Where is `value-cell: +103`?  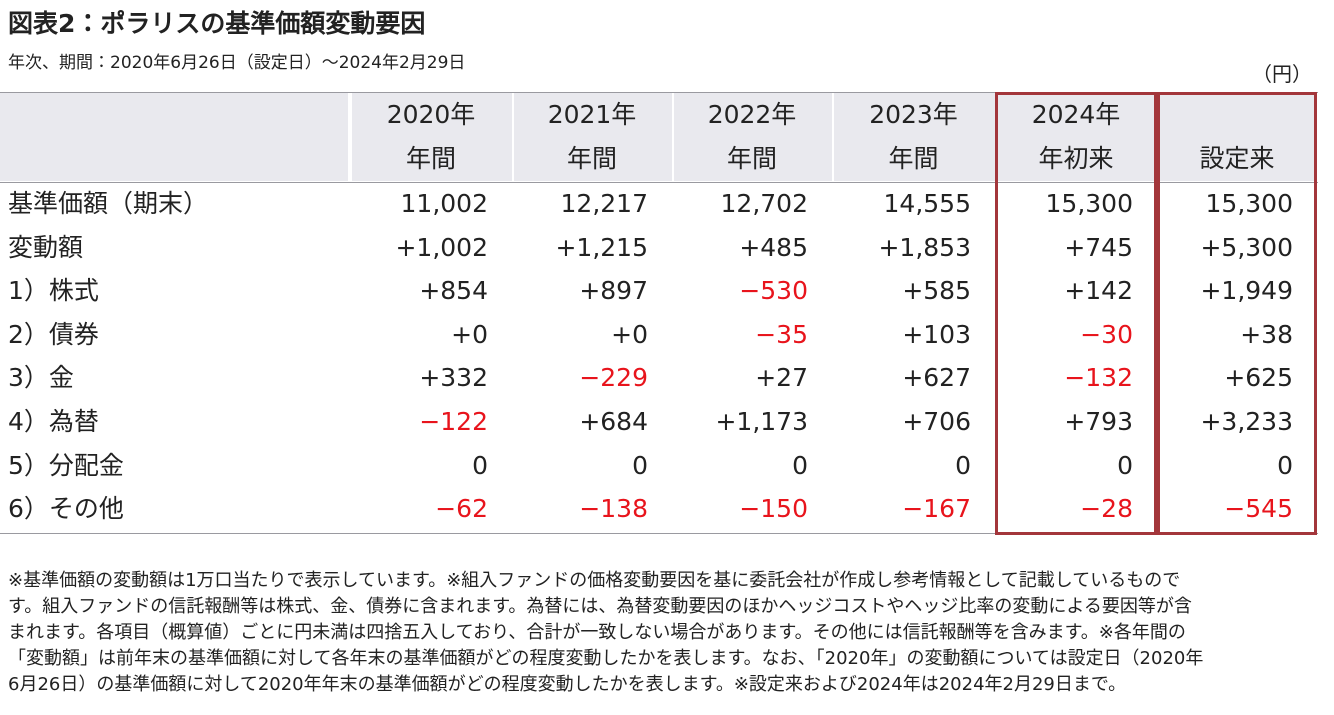 value-cell: +103 is located at coordinates (936, 334).